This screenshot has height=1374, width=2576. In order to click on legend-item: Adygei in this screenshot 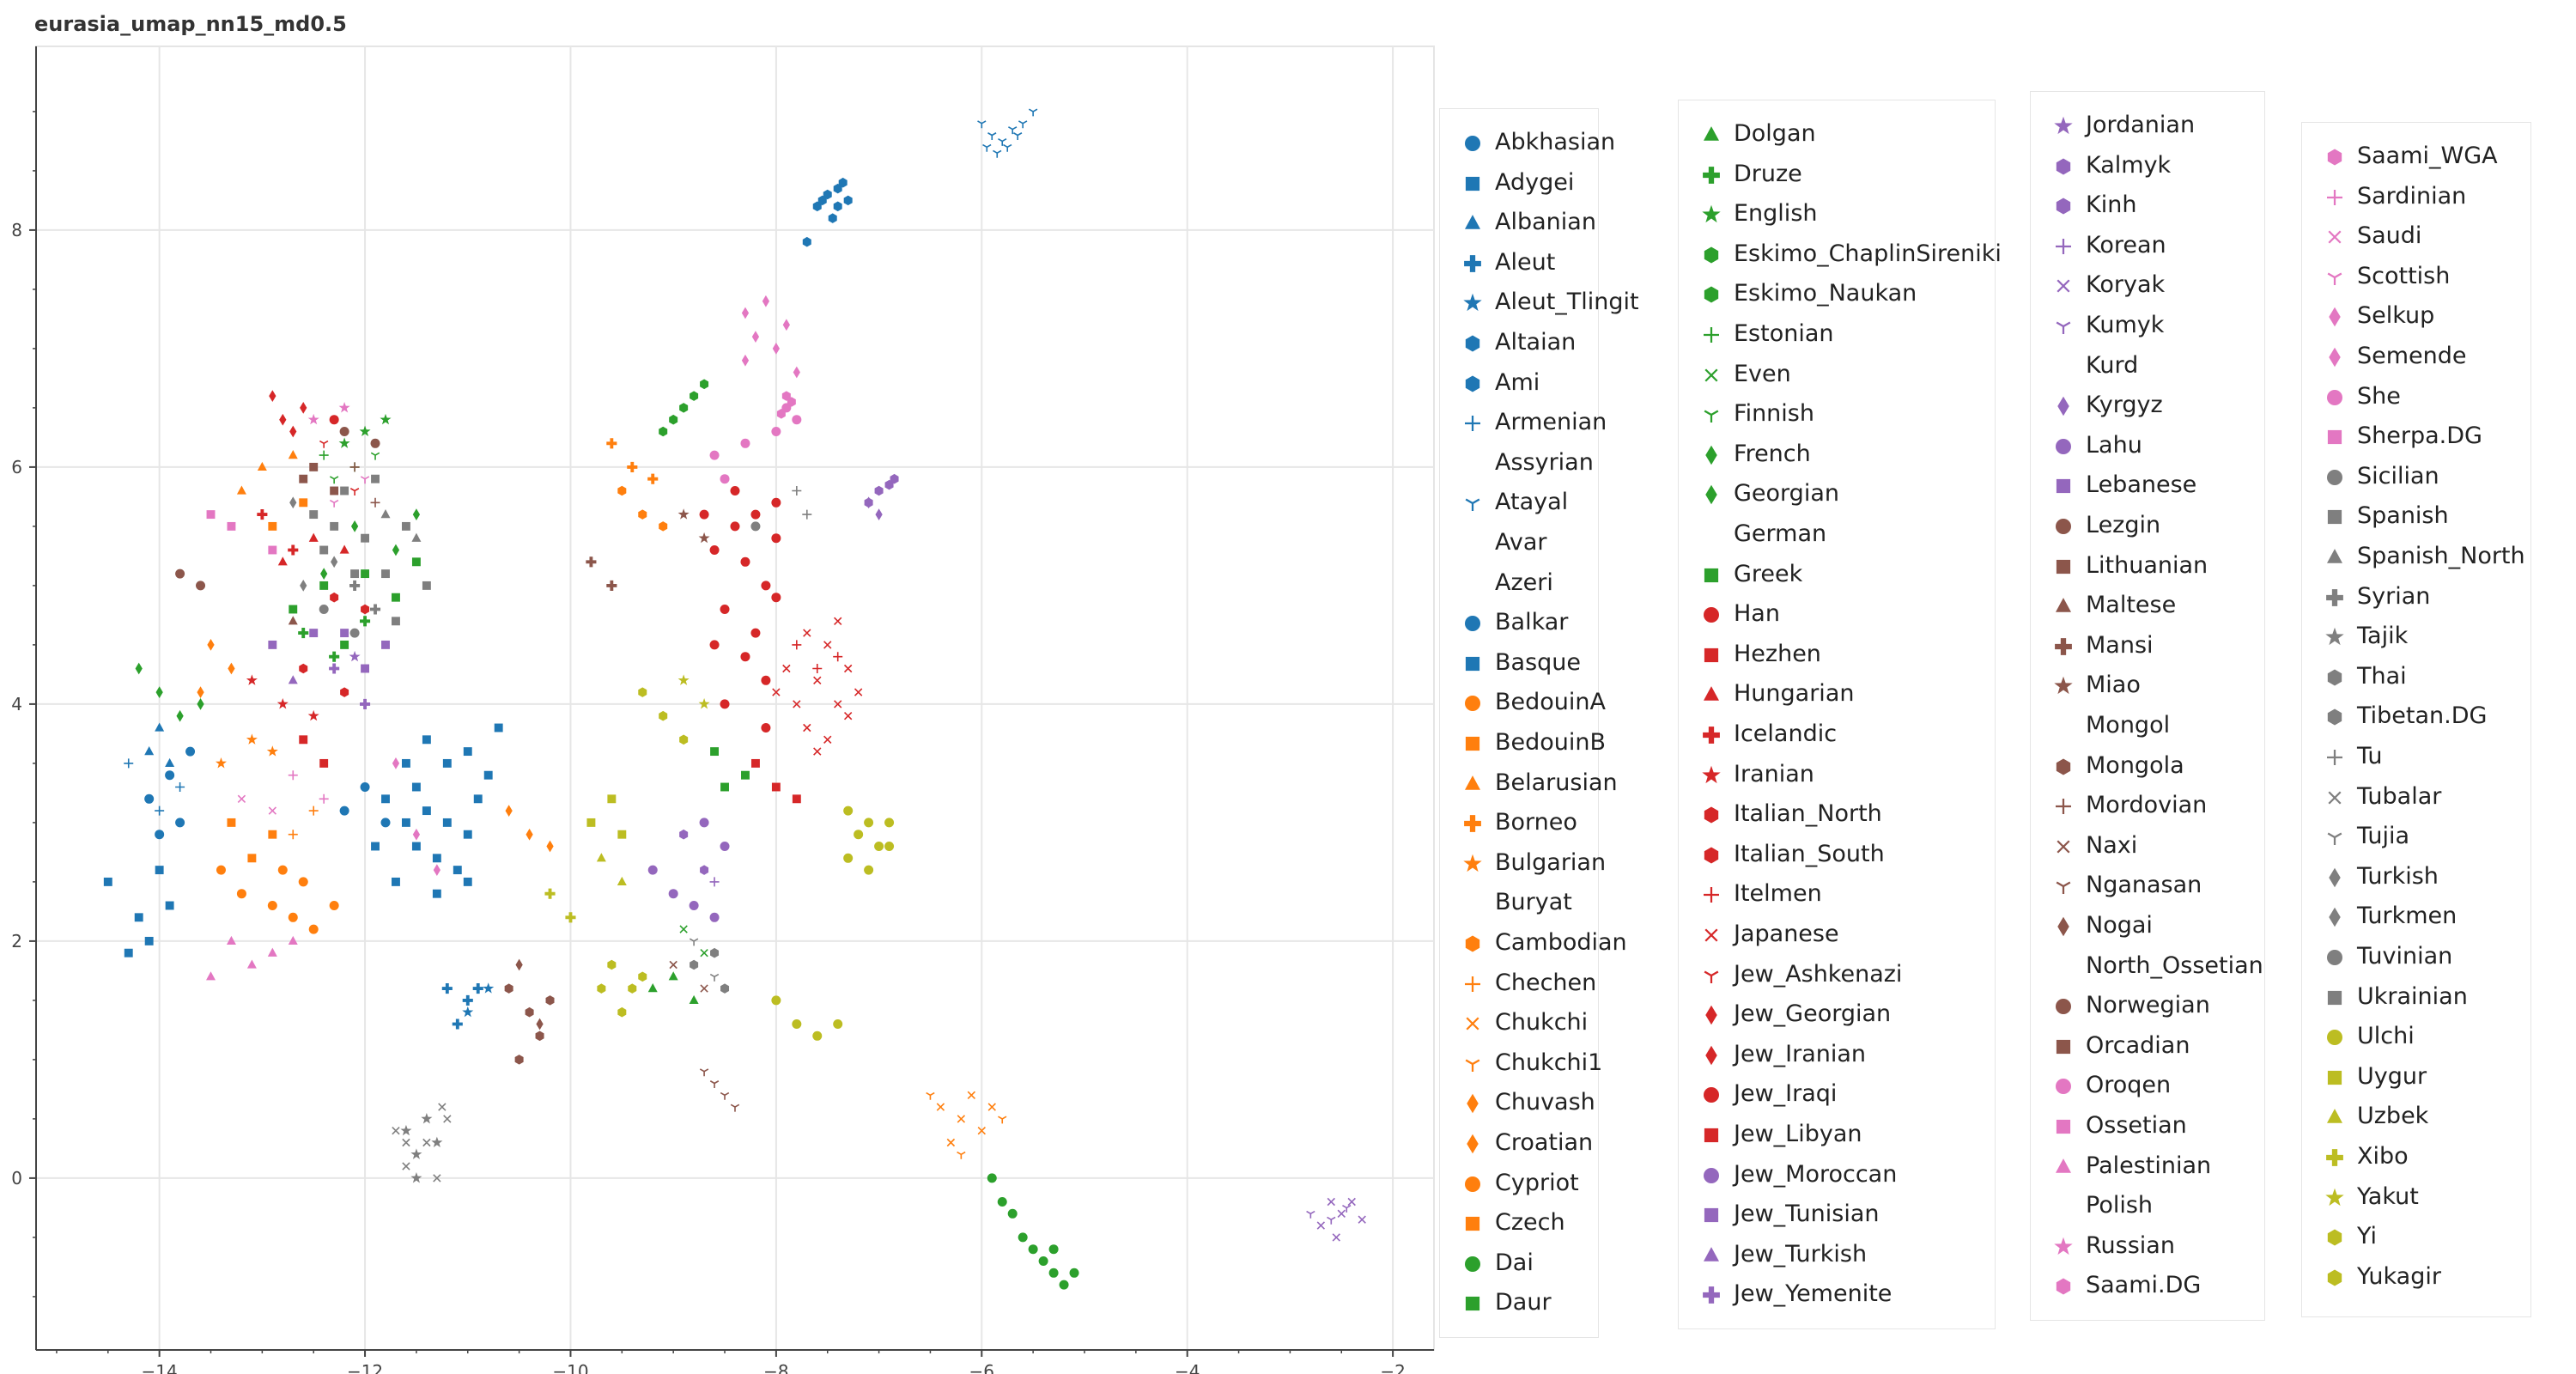, I will do `click(1519, 182)`.